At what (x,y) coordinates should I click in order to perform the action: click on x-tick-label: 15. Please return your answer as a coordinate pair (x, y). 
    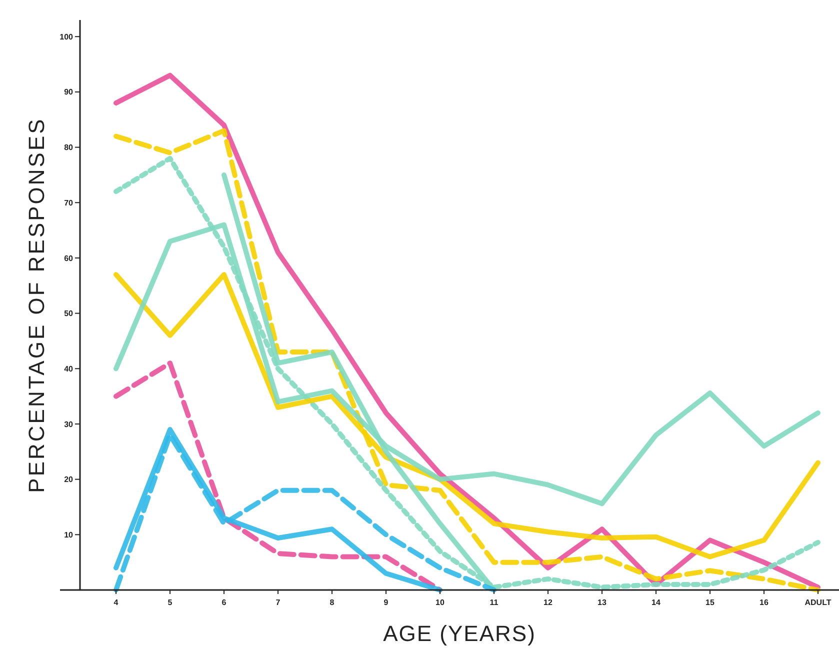
    Looking at the image, I should click on (710, 602).